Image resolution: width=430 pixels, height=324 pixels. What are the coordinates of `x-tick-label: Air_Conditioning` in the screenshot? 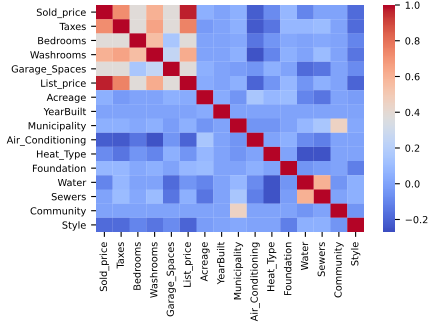 It's located at (255, 282).